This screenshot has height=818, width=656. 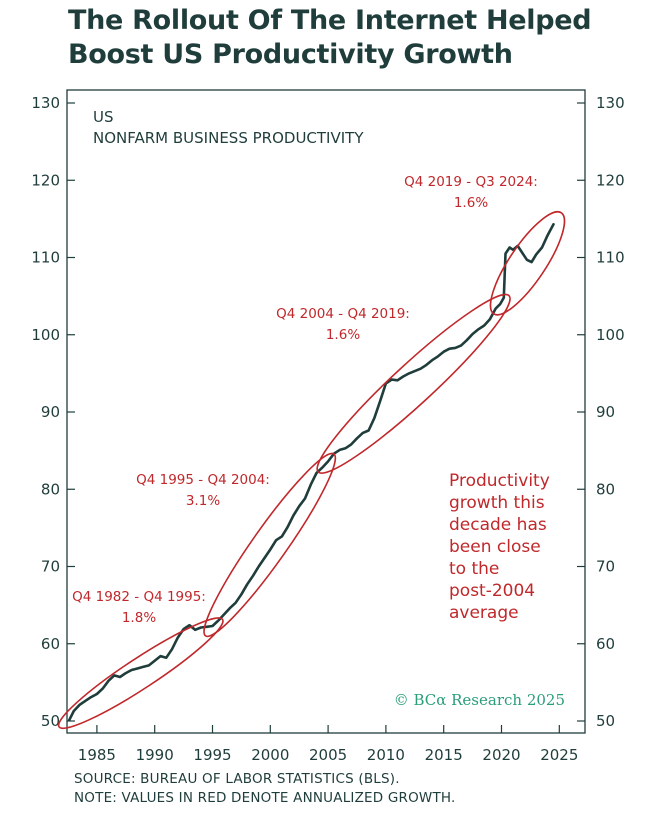 What do you see at coordinates (501, 755) in the screenshot?
I see `x-tick-label: 2020` at bounding box center [501, 755].